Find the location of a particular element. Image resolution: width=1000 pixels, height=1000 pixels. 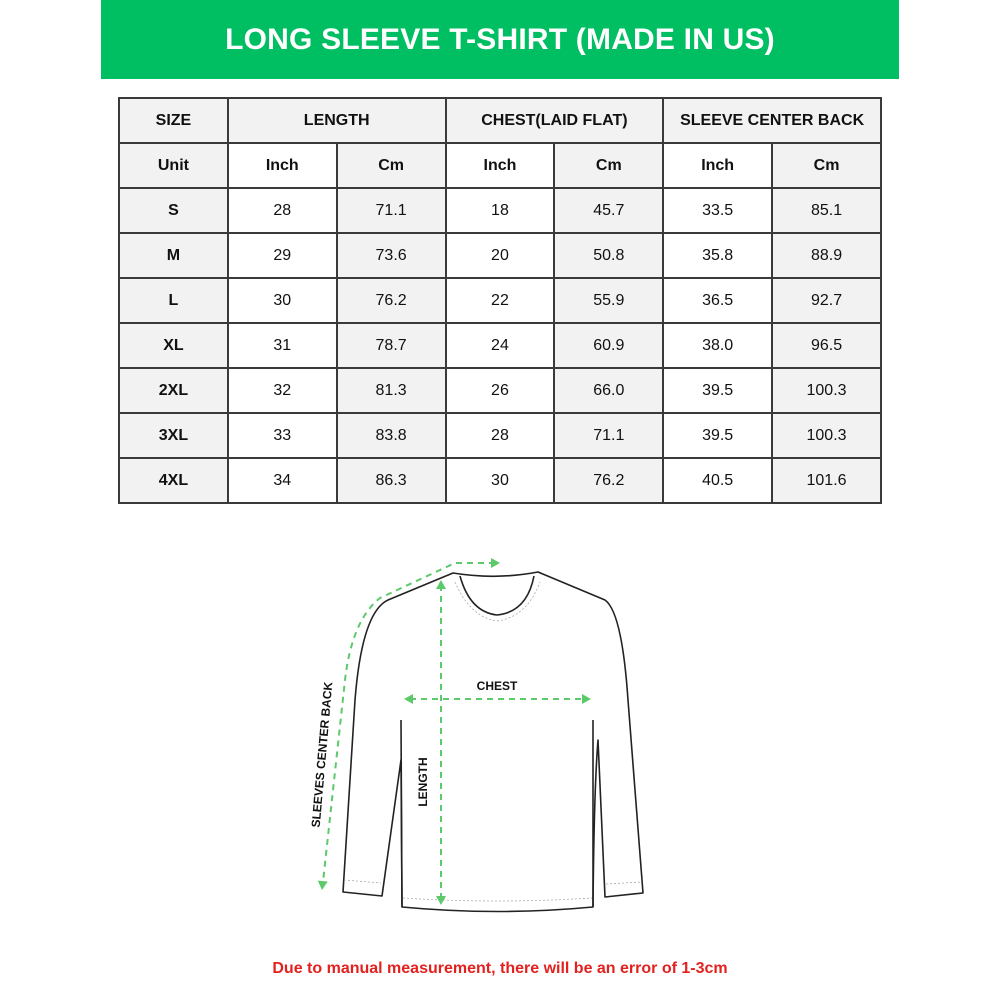

measurement-arrows is located at coordinates (453, 731).